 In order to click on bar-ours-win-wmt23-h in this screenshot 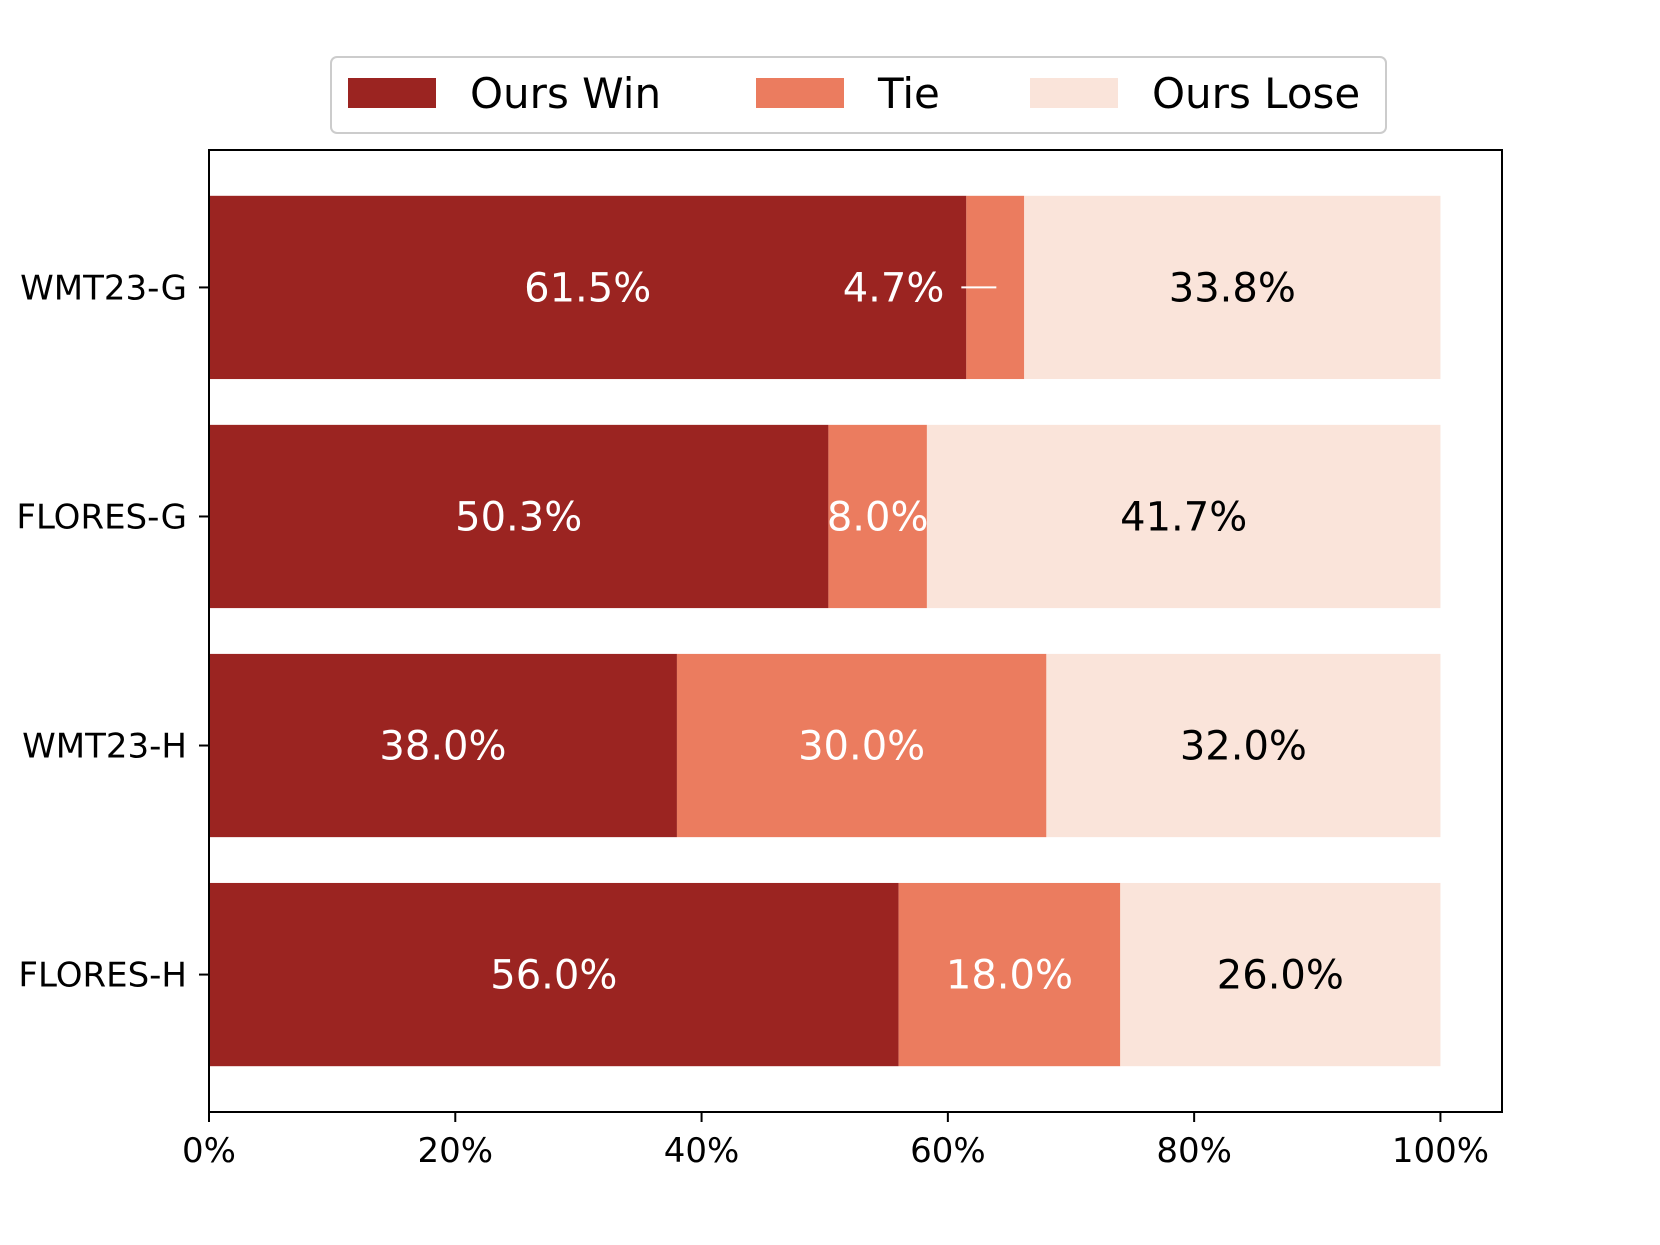, I will do `click(443, 745)`.